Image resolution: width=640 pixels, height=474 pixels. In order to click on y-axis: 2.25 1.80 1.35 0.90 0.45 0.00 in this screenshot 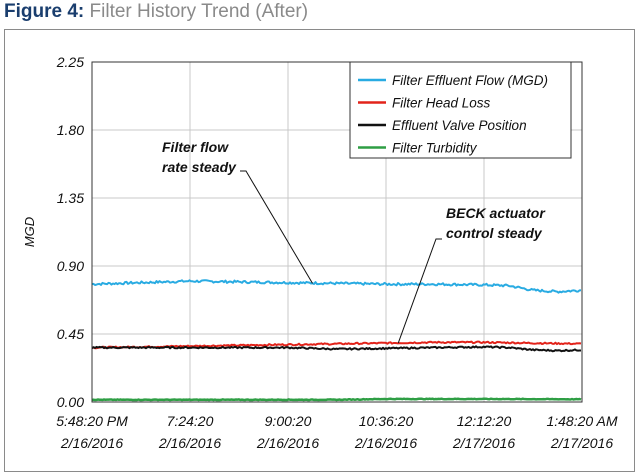, I will do `click(70, 232)`.